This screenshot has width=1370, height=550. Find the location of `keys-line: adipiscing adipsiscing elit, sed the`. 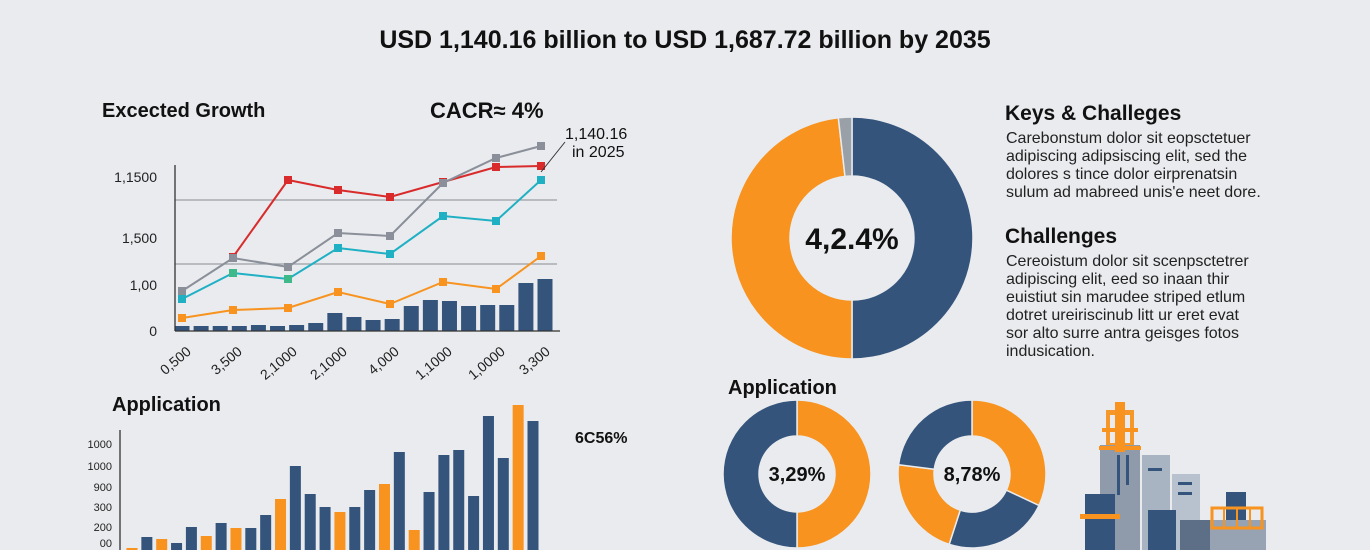

keys-line: adipiscing adipsiscing elit, sed the is located at coordinates (1127, 156).